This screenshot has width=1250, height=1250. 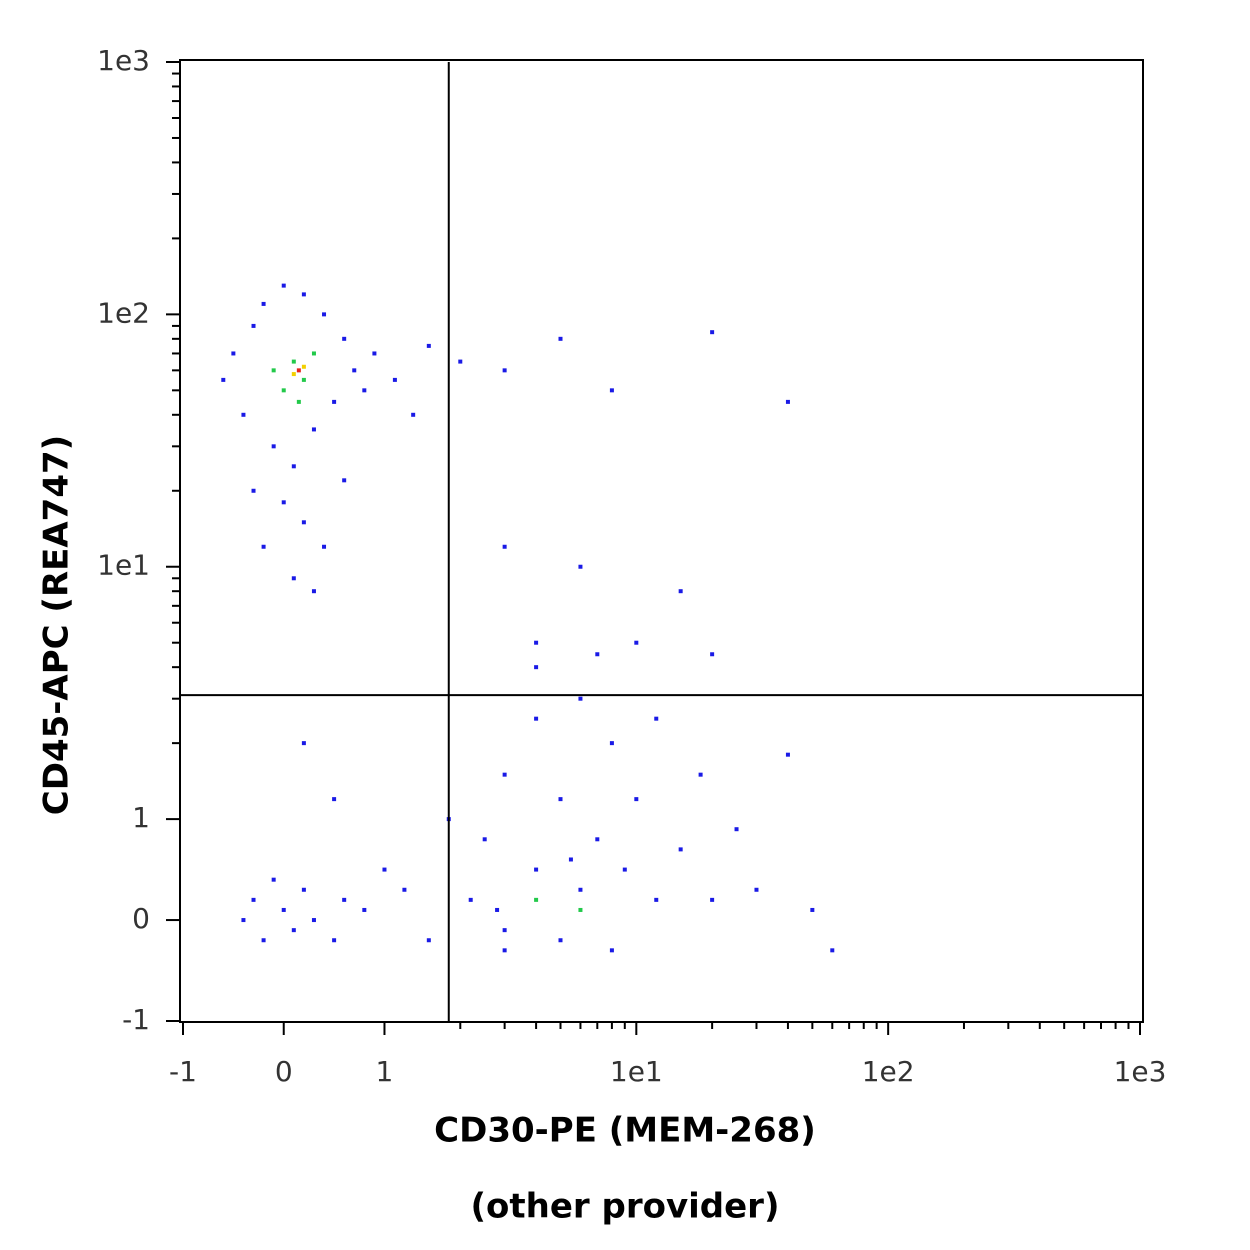 I want to click on x-tick-label: 1e1, so click(x=636, y=1071).